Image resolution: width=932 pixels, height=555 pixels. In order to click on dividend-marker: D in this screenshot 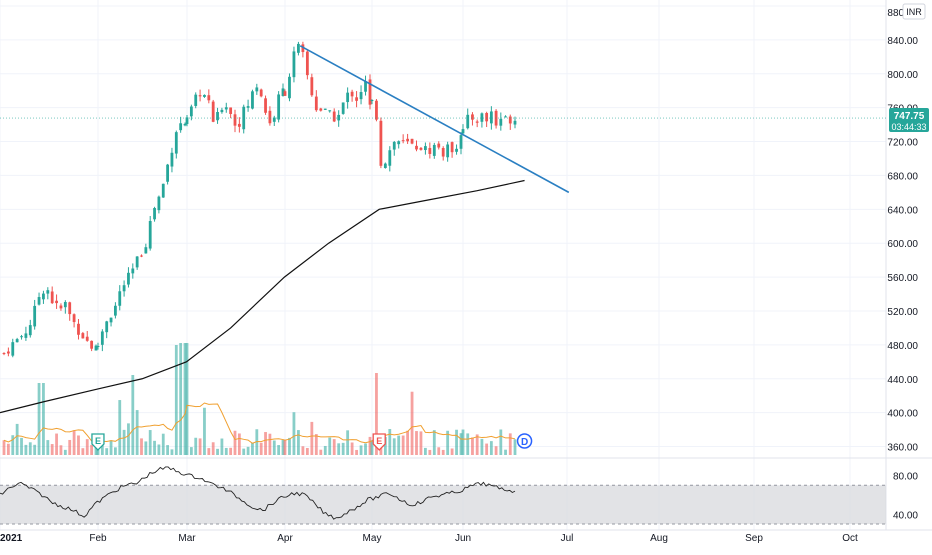, I will do `click(524, 441)`.